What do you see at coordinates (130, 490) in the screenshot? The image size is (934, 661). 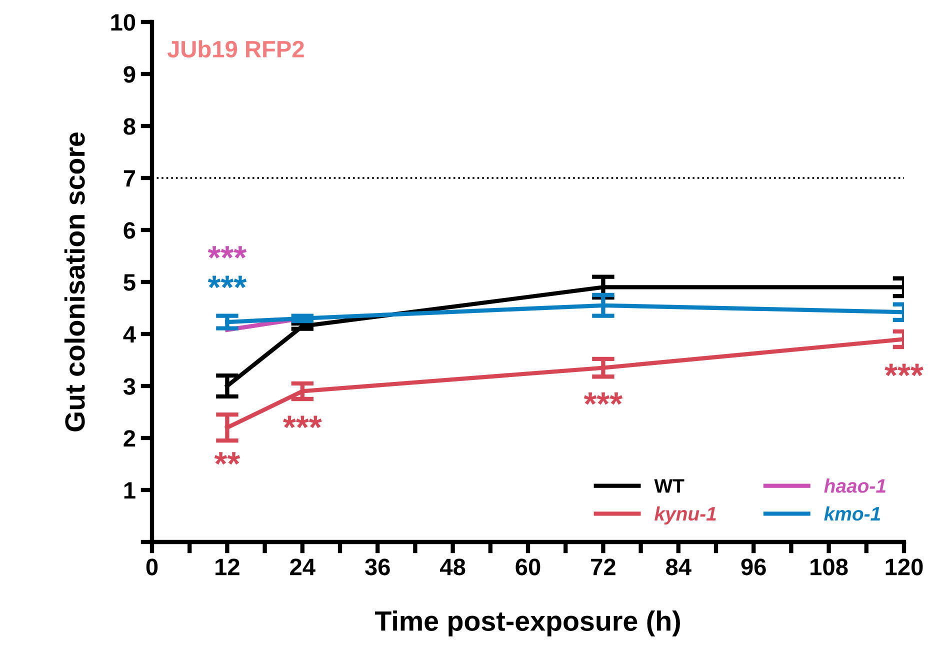 I see `y-tick-label: 1` at bounding box center [130, 490].